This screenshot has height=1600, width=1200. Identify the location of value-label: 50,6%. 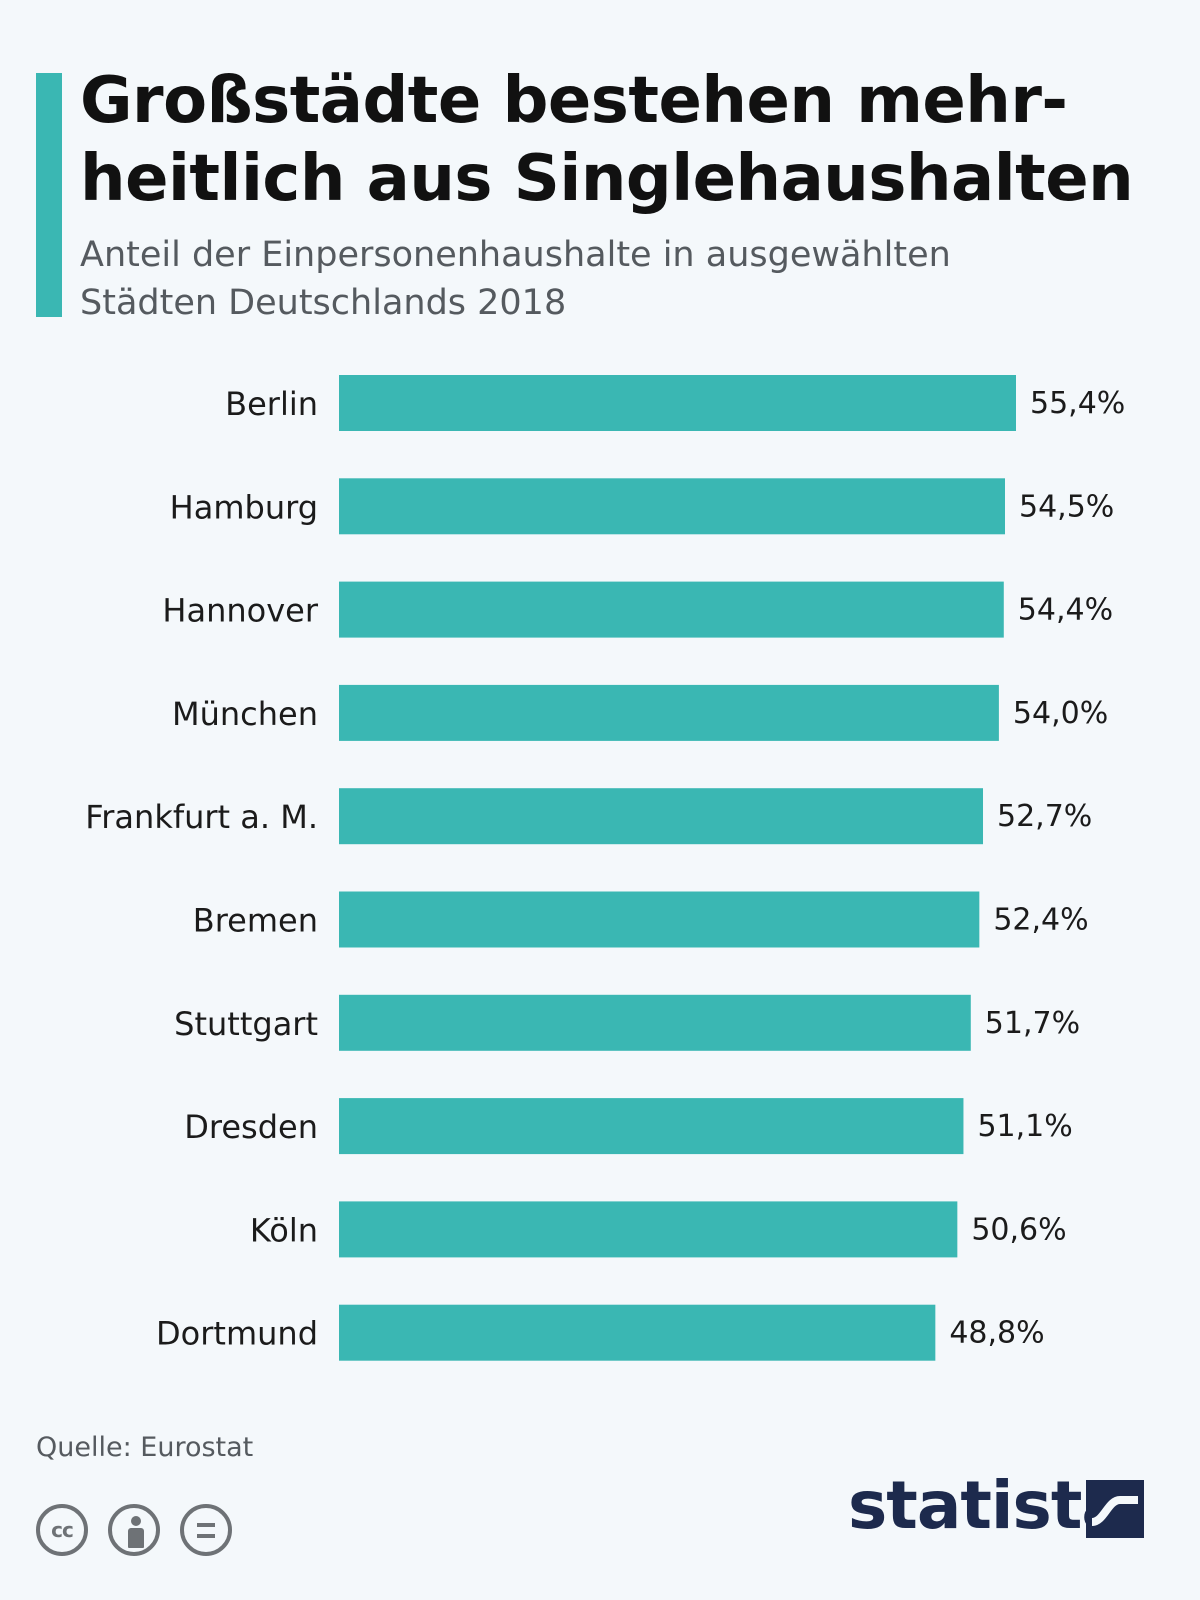
(1018, 1229).